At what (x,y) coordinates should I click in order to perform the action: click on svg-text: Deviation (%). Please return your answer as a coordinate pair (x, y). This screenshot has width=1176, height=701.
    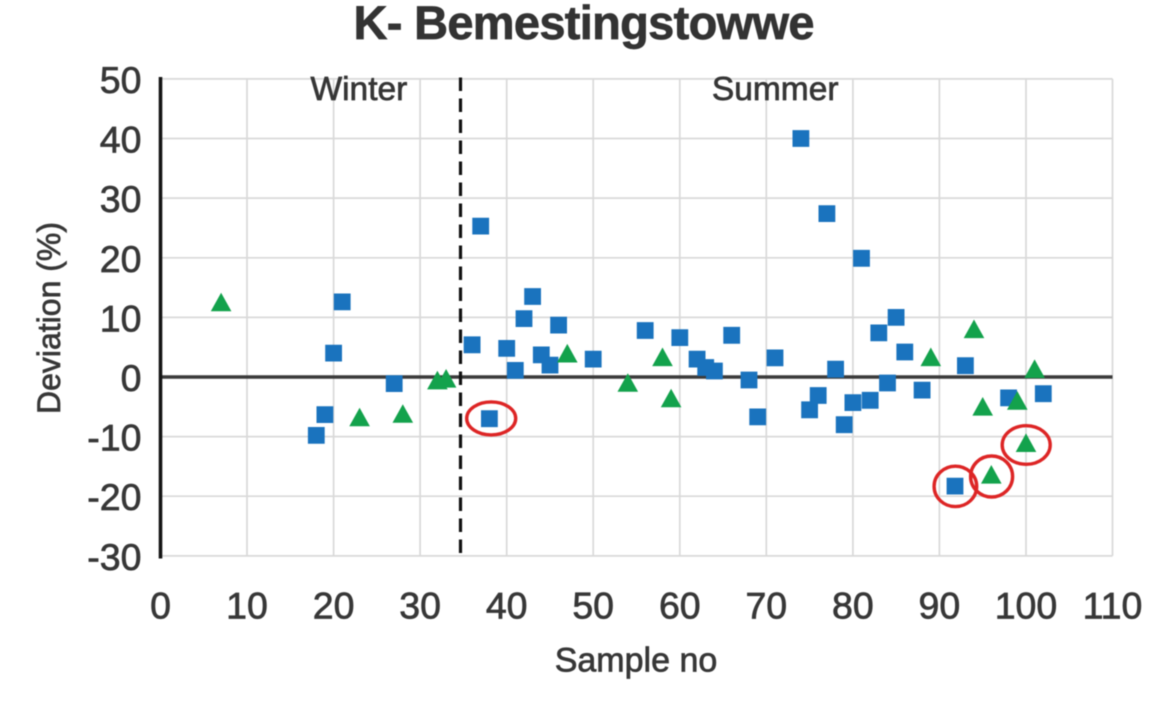
    Looking at the image, I should click on (49, 318).